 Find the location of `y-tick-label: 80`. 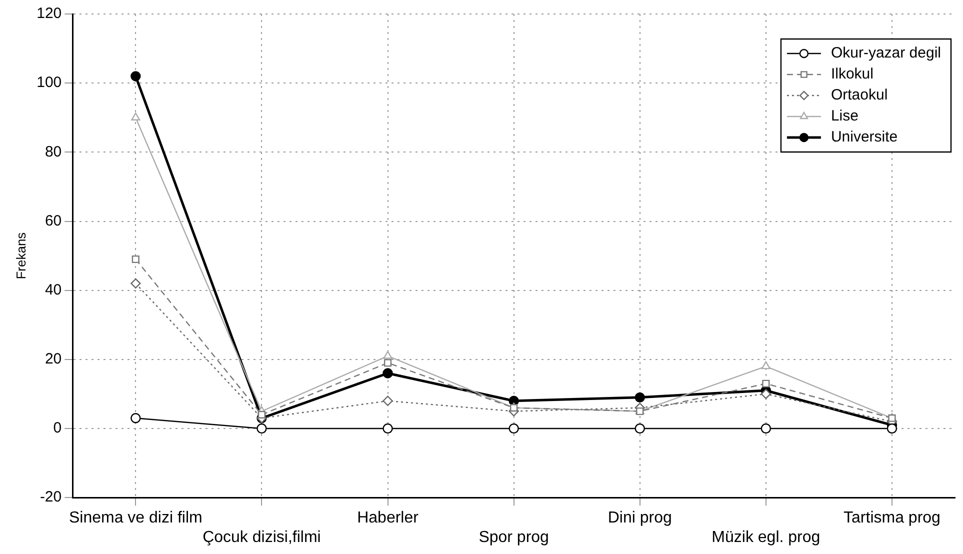

y-tick-label: 80 is located at coordinates (53, 151).